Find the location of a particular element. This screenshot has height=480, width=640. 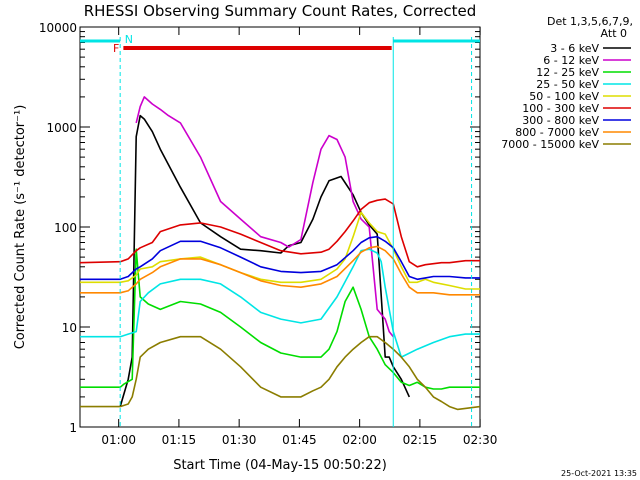

y-tick-label-0: 1 is located at coordinates (73, 428).